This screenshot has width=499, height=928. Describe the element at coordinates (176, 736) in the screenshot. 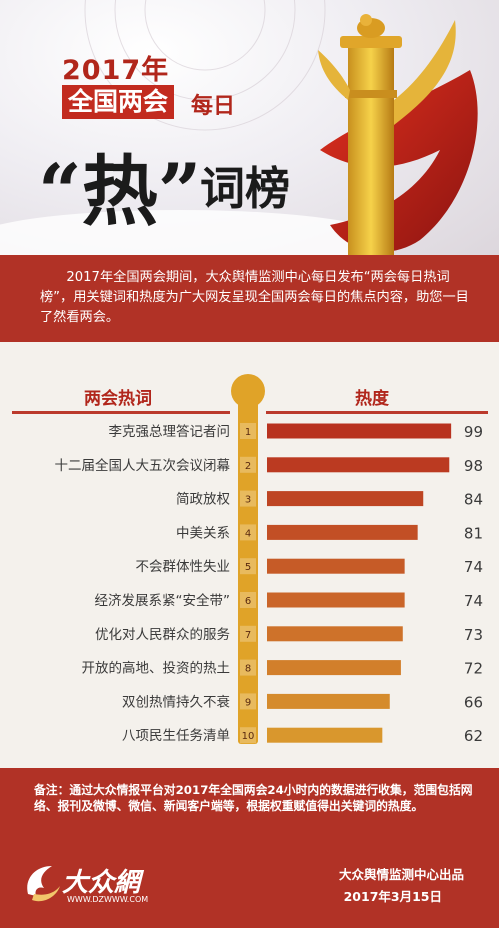

I see `category-label: 八项民生任务清单` at that location.